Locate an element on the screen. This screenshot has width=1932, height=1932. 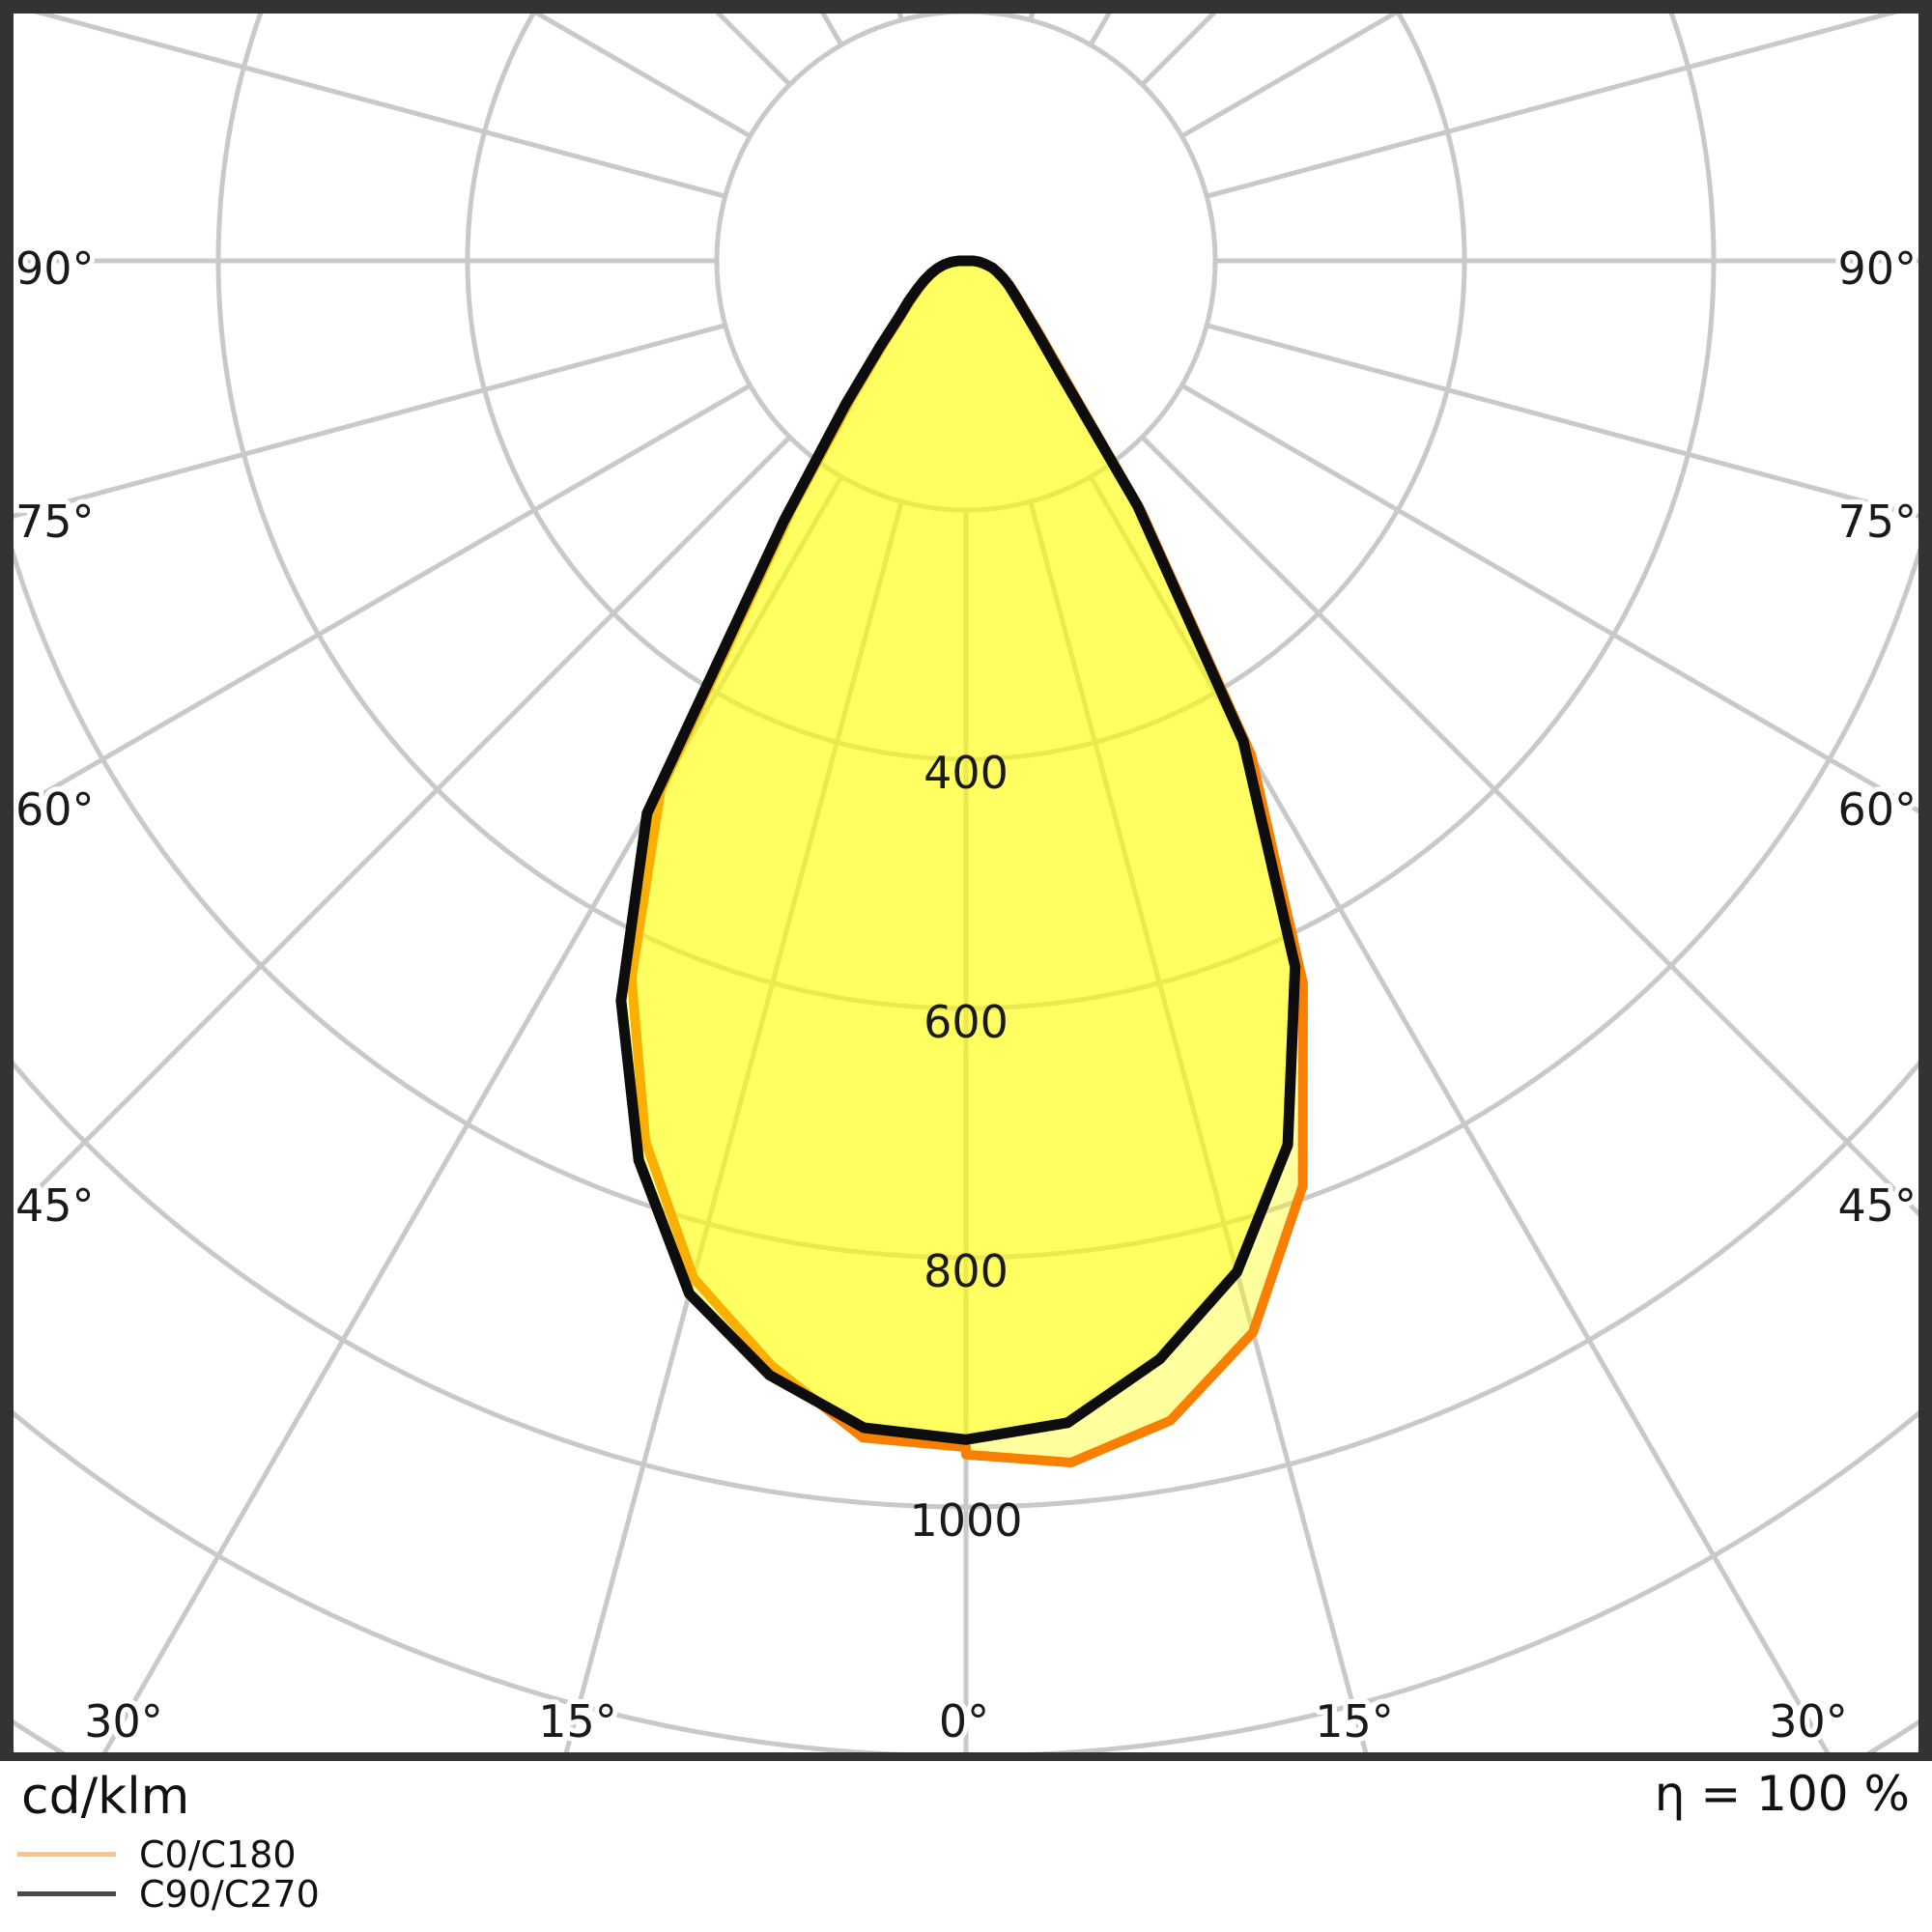
legend: C0/C180 C90/C270 is located at coordinates (168, 1874).